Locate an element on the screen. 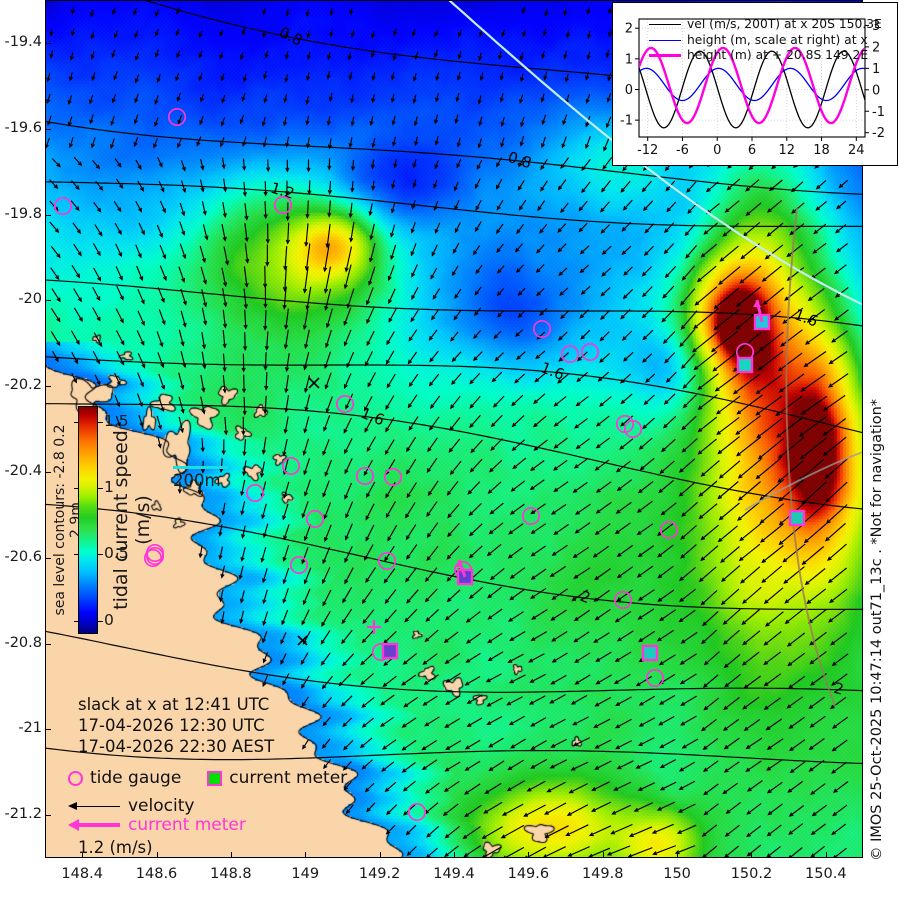 The height and width of the screenshot is (900, 900). reference-x-marker is located at coordinates (314, 383).